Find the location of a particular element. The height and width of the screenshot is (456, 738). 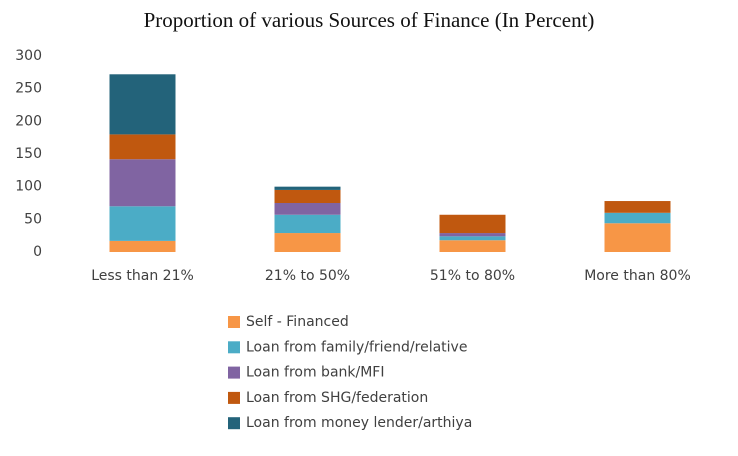

y-tick-label: 0 is located at coordinates (37, 252).